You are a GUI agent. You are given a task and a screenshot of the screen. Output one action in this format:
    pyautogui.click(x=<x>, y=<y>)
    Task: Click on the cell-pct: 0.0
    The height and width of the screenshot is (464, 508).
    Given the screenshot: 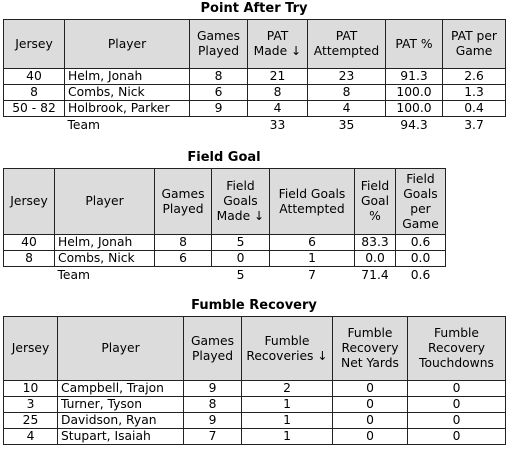 What is the action you would take?
    pyautogui.click(x=375, y=258)
    